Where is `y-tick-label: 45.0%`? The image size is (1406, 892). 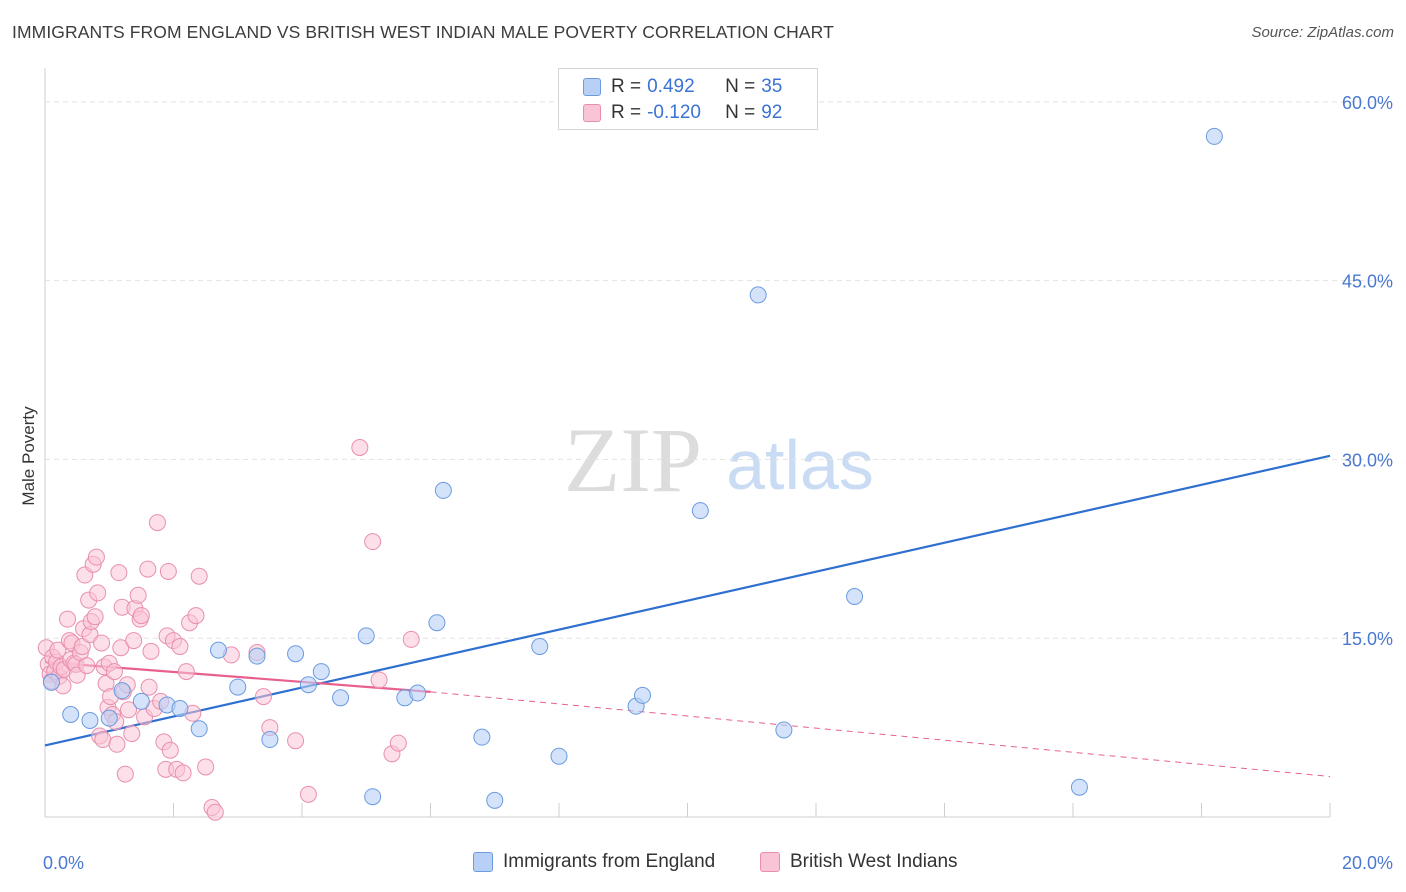
y-tick-label: 45.0% is located at coordinates (1367, 282).